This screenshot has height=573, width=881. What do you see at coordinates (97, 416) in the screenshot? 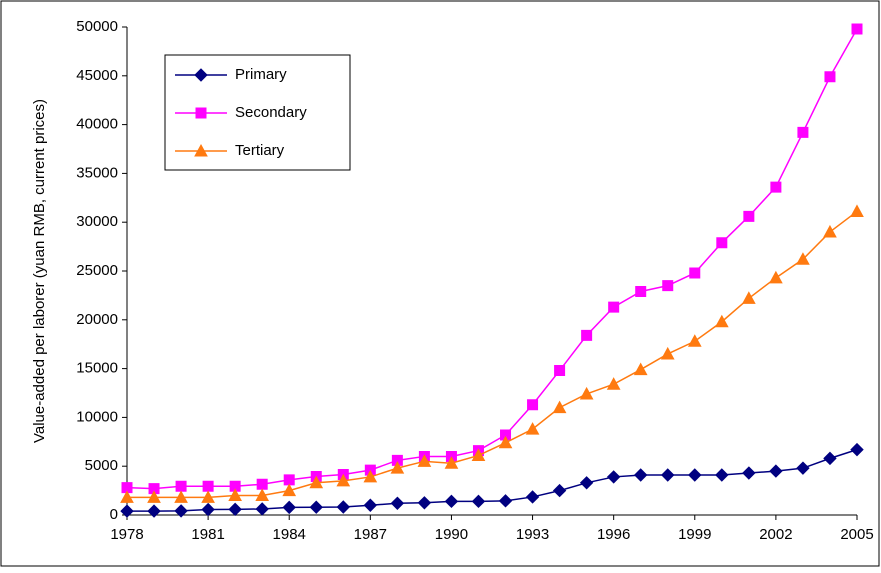
I see `y-tick-label: 10000` at bounding box center [97, 416].